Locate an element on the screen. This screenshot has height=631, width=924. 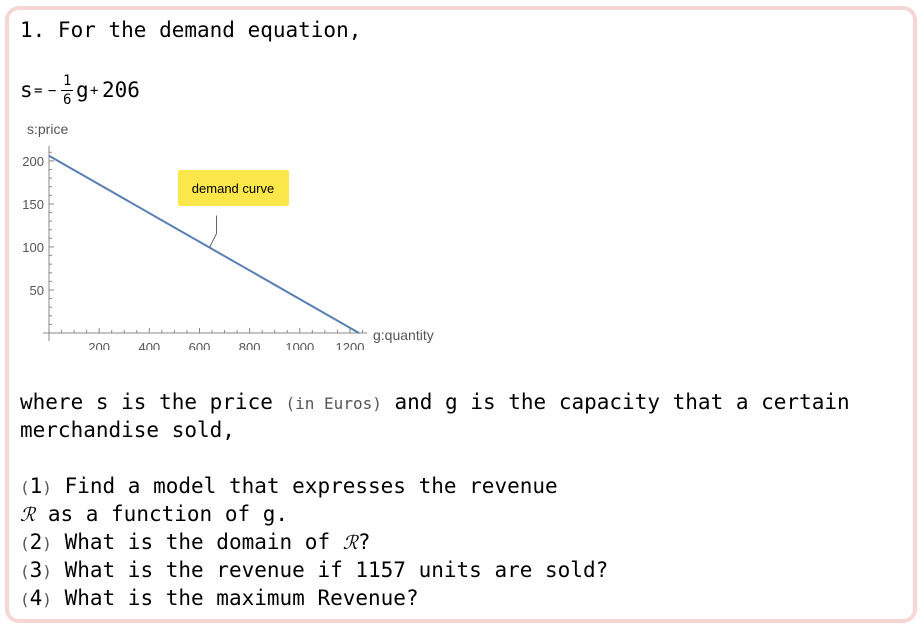
x-tick-label: 200 is located at coordinates (99, 345).